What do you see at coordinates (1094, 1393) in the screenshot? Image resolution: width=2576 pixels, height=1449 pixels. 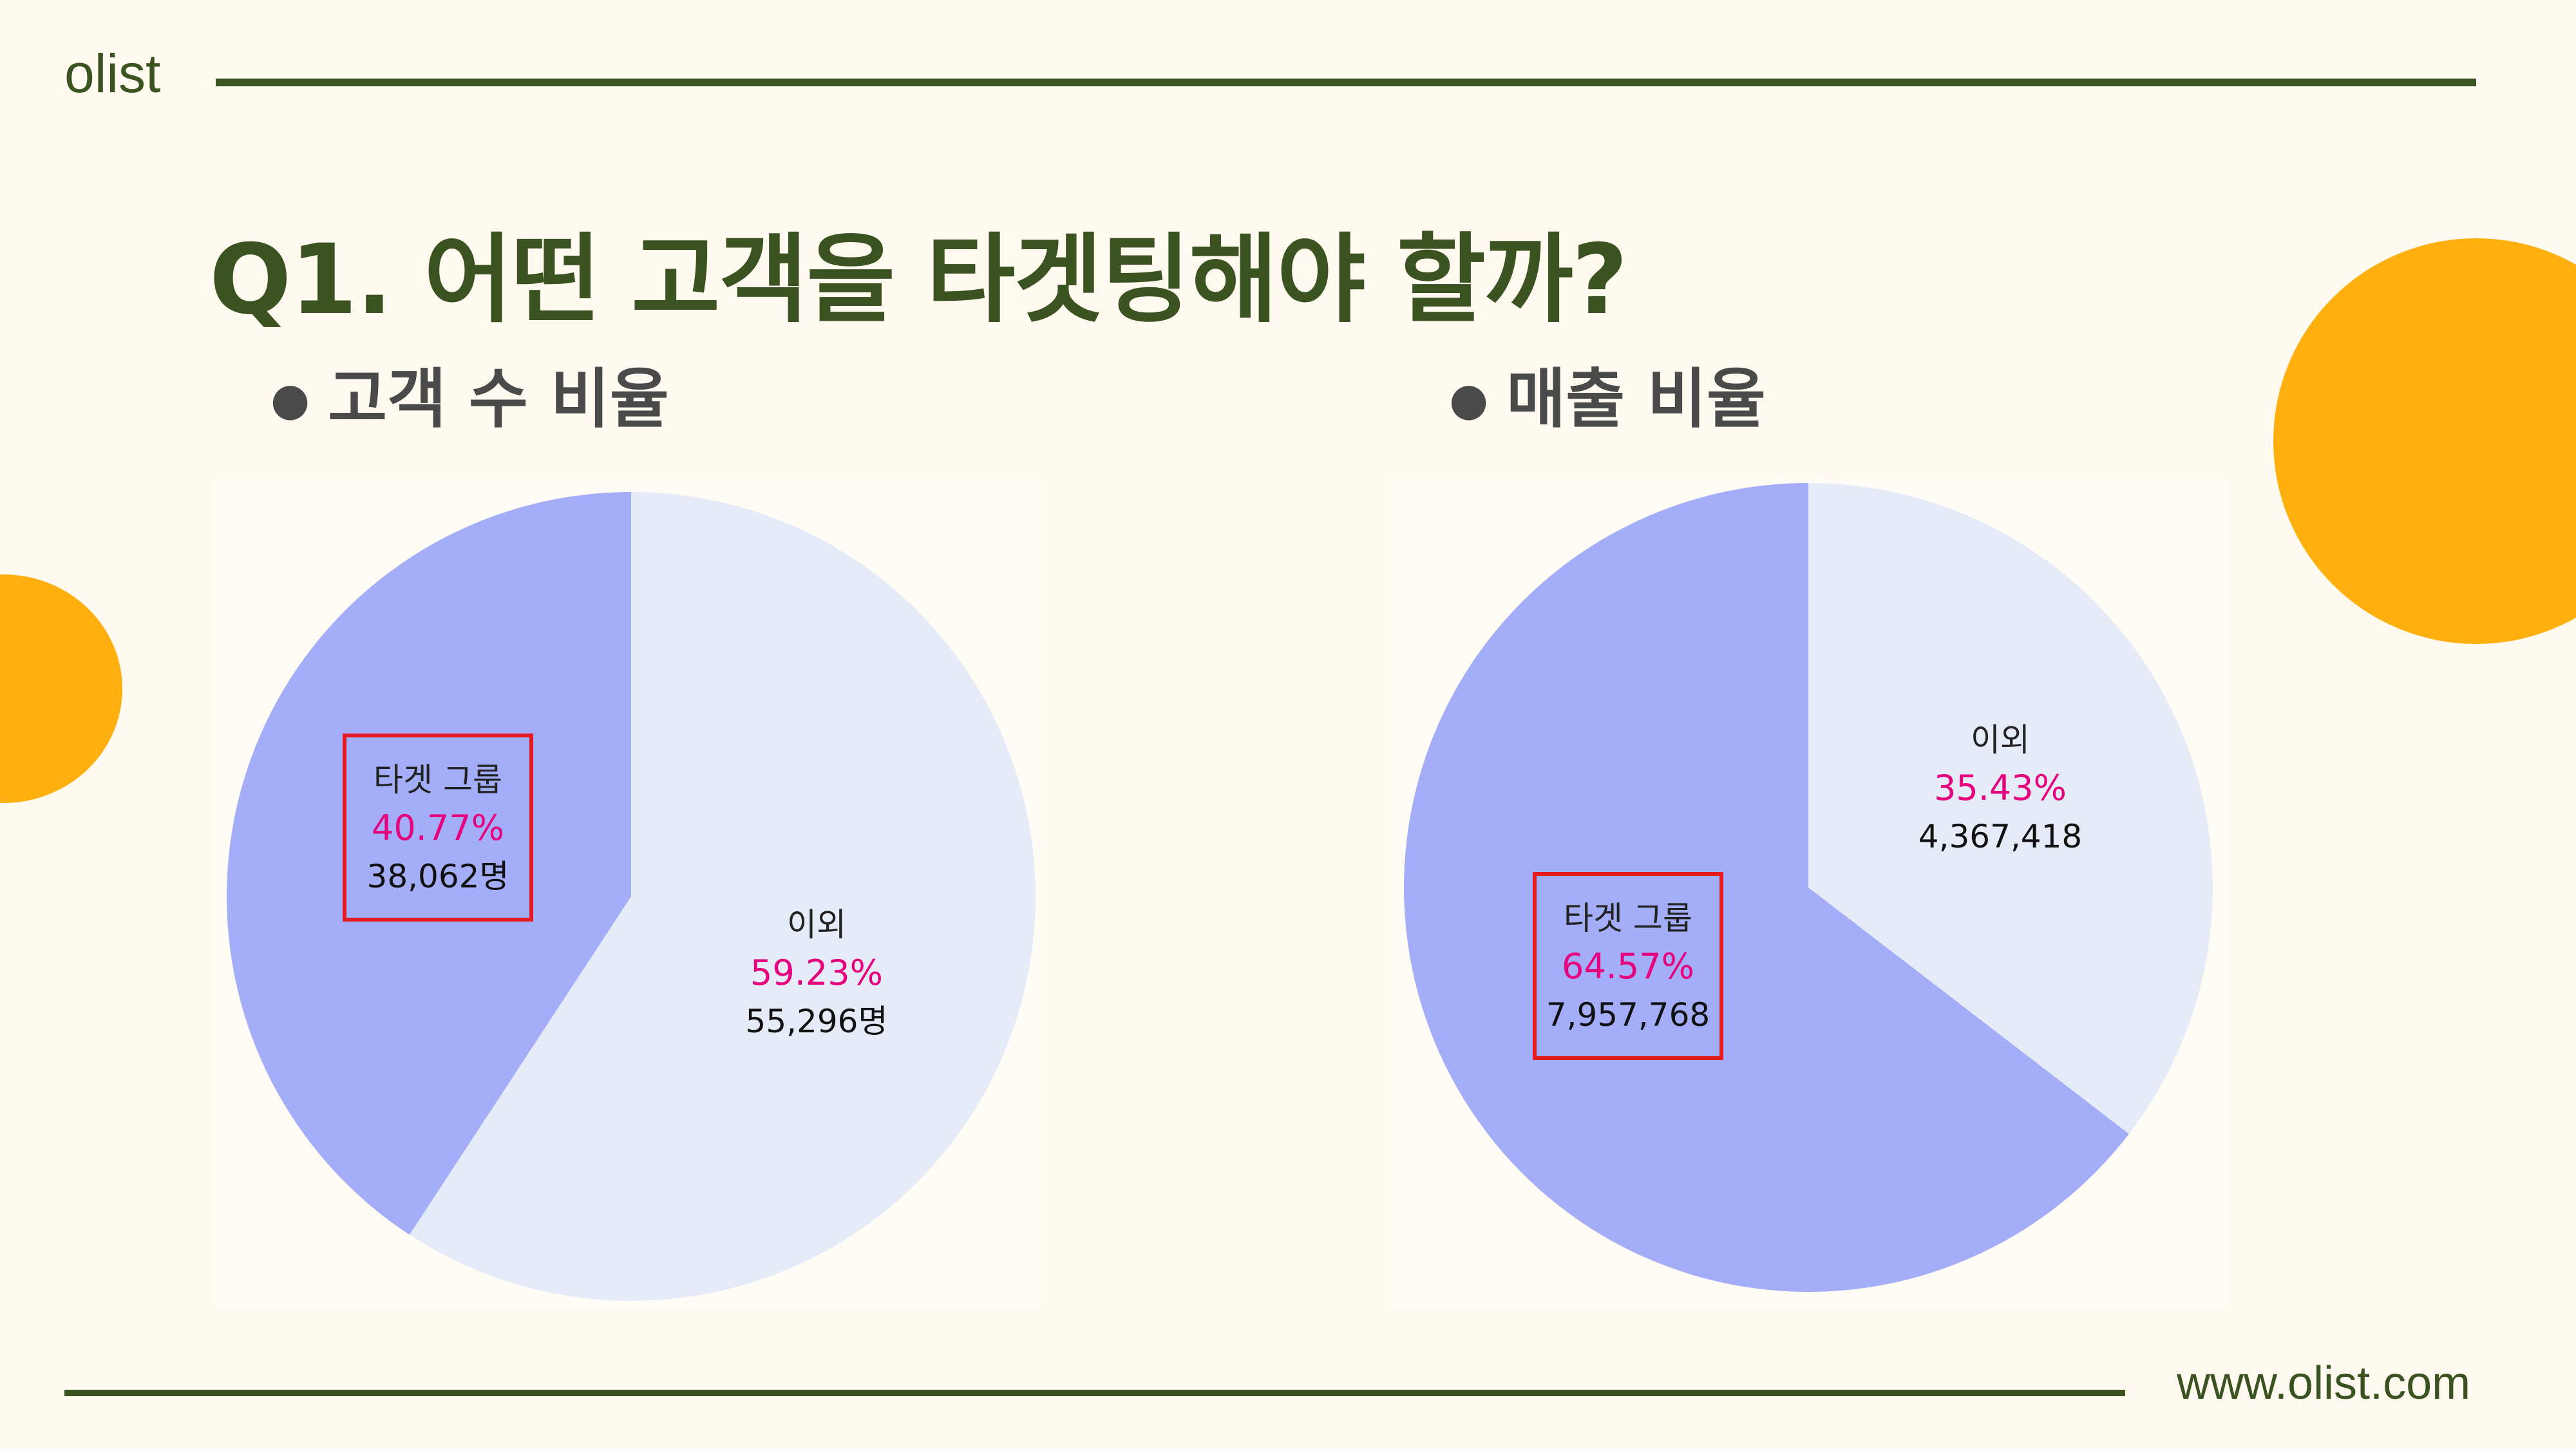 I see `footer-divider` at bounding box center [1094, 1393].